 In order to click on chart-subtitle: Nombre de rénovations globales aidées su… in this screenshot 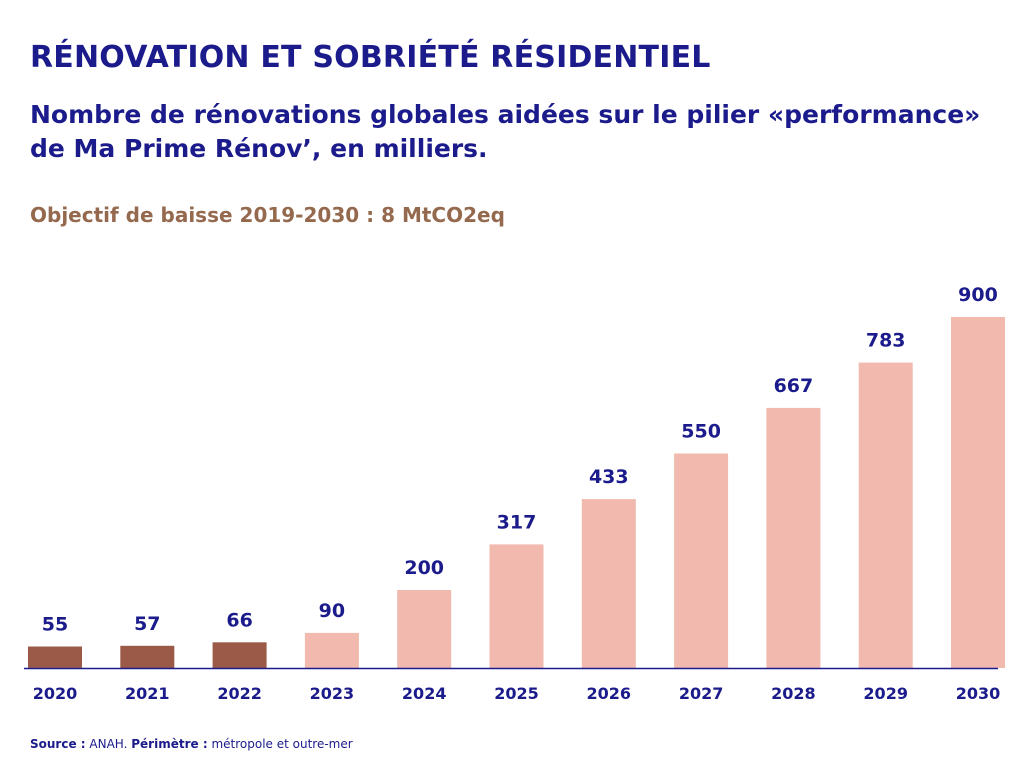, I will do `click(505, 131)`.